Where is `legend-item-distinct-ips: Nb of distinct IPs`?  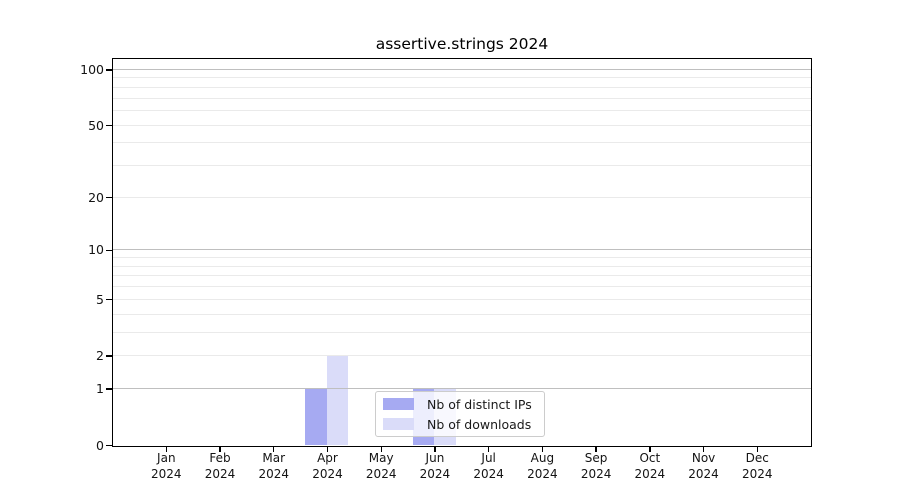
legend-item-distinct-ips: Nb of distinct IPs is located at coordinates (460, 404).